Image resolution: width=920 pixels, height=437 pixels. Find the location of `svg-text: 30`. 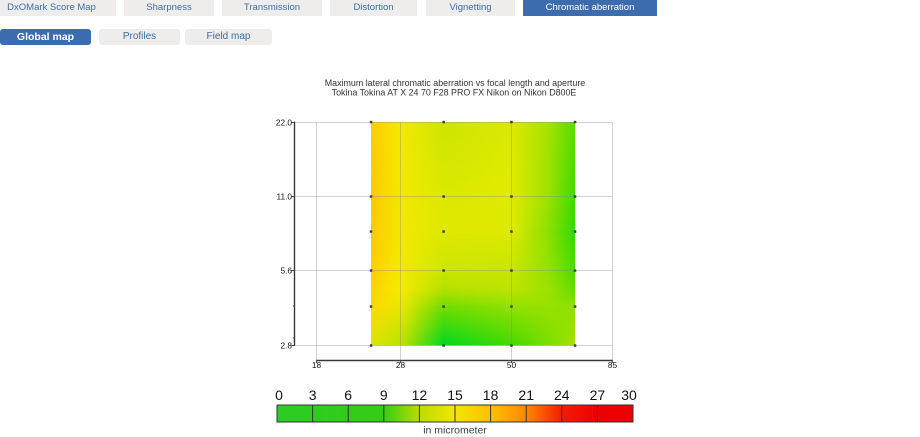

svg-text: 30 is located at coordinates (629, 395).